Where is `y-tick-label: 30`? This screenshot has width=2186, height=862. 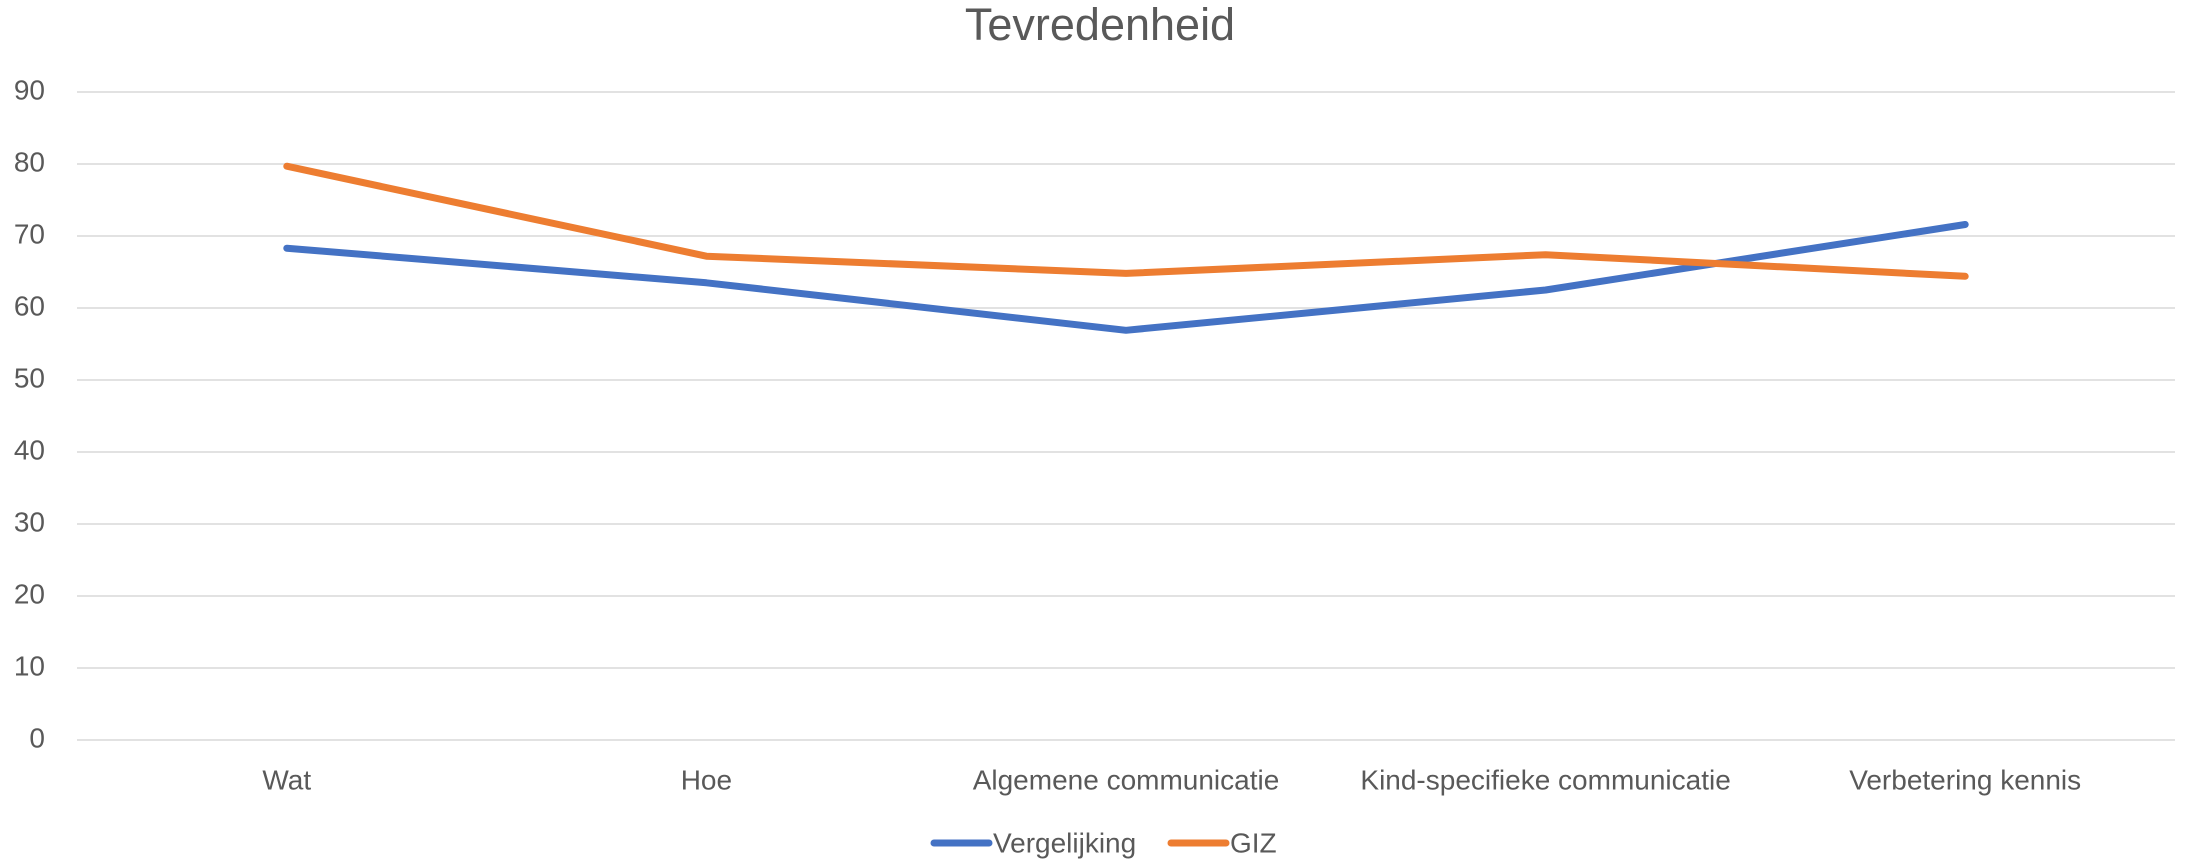 y-tick-label: 30 is located at coordinates (29, 521).